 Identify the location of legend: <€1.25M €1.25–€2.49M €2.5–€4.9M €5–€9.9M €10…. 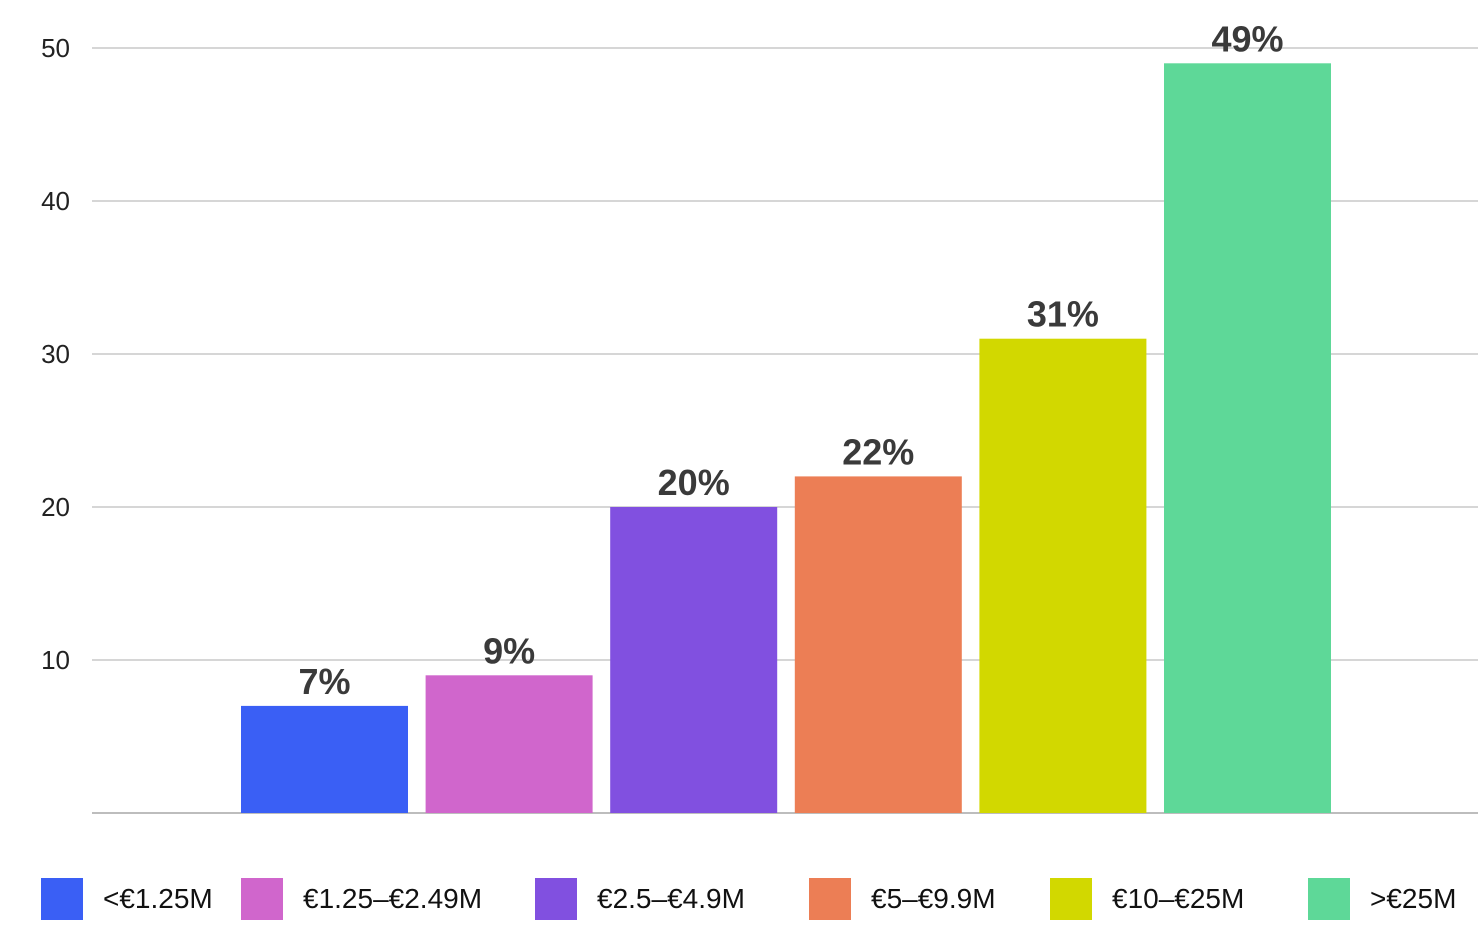
(740, 901).